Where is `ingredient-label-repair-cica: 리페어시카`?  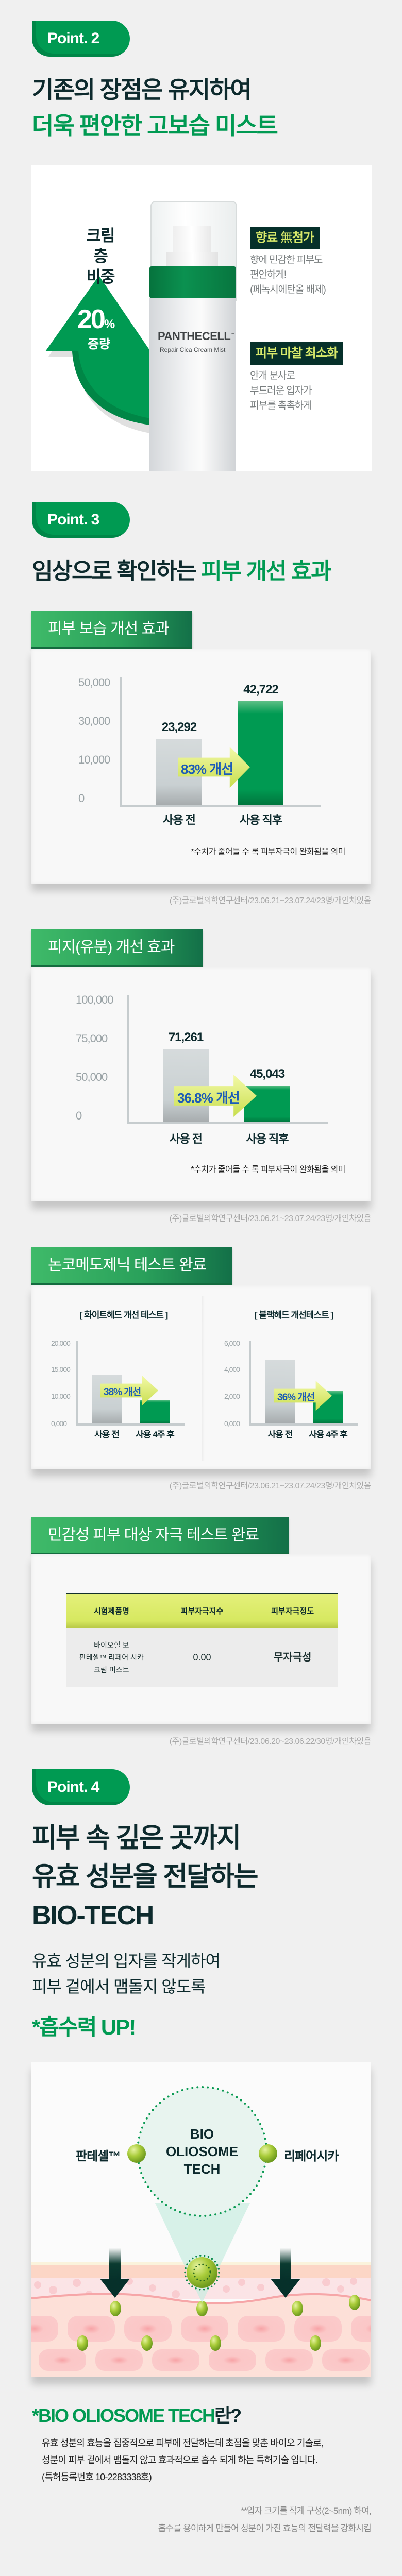
ingredient-label-repair-cica: 리페어시카 is located at coordinates (311, 2156).